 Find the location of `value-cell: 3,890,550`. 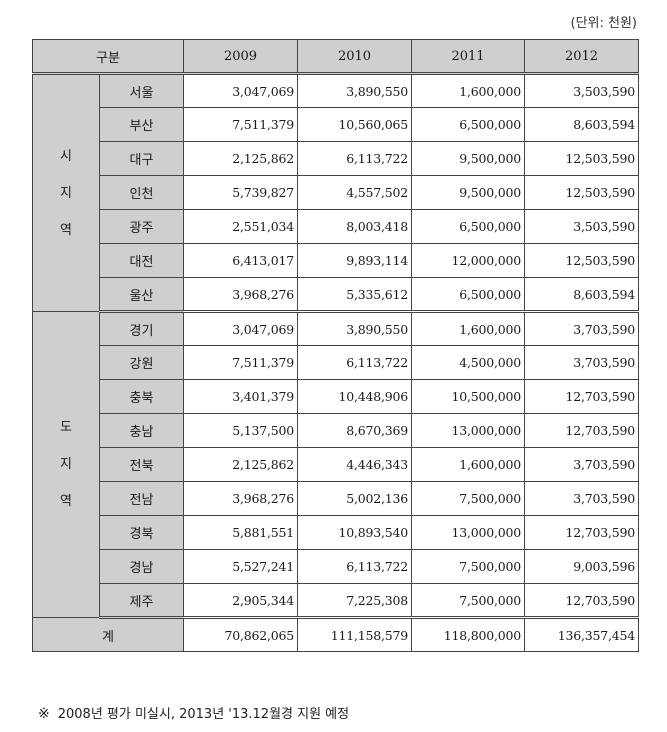

value-cell: 3,890,550 is located at coordinates (355, 90).